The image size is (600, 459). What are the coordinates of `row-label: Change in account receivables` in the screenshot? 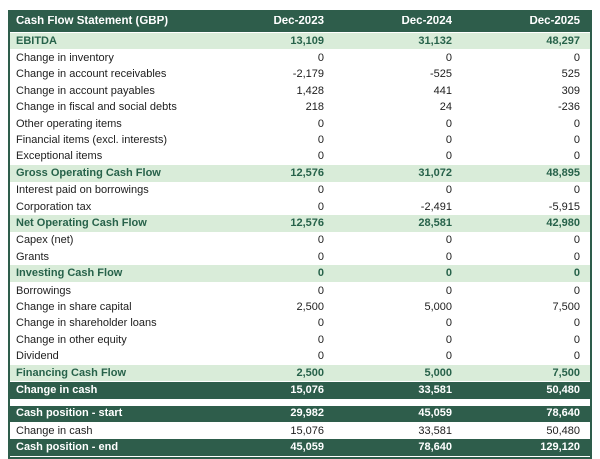 It's located at (91, 75).